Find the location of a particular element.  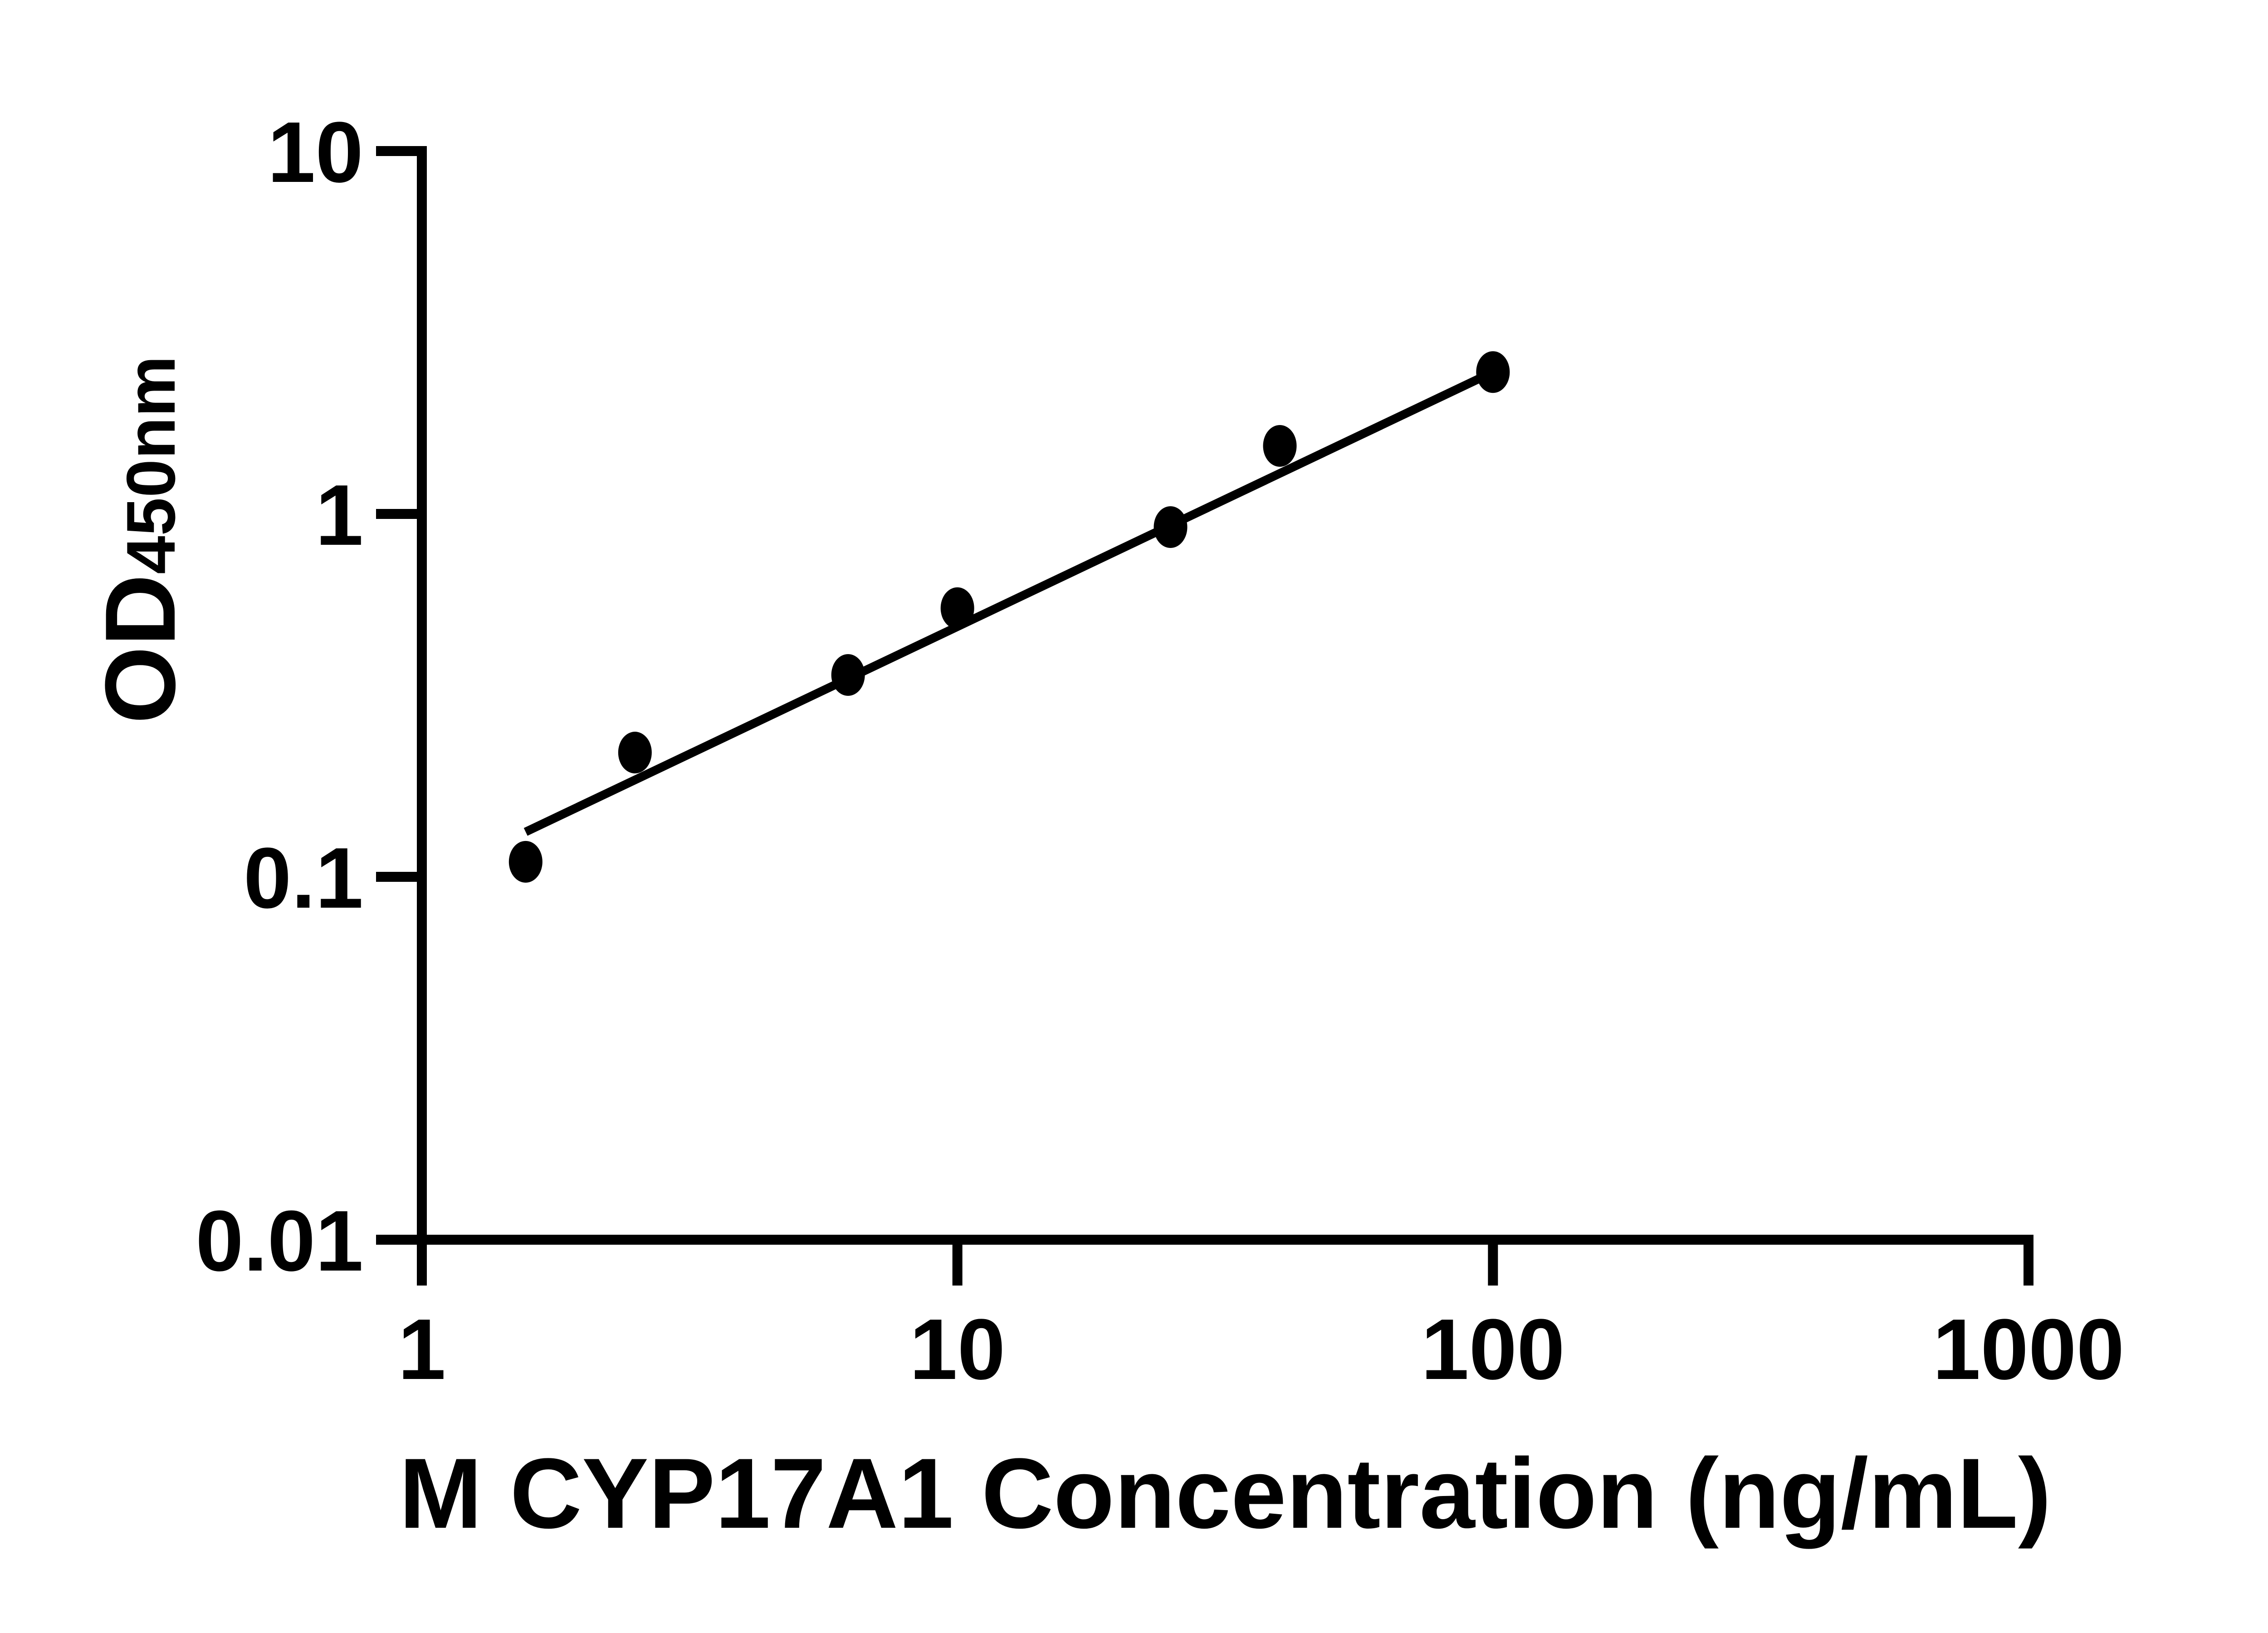

x-tick-label: 10 is located at coordinates (957, 1349).